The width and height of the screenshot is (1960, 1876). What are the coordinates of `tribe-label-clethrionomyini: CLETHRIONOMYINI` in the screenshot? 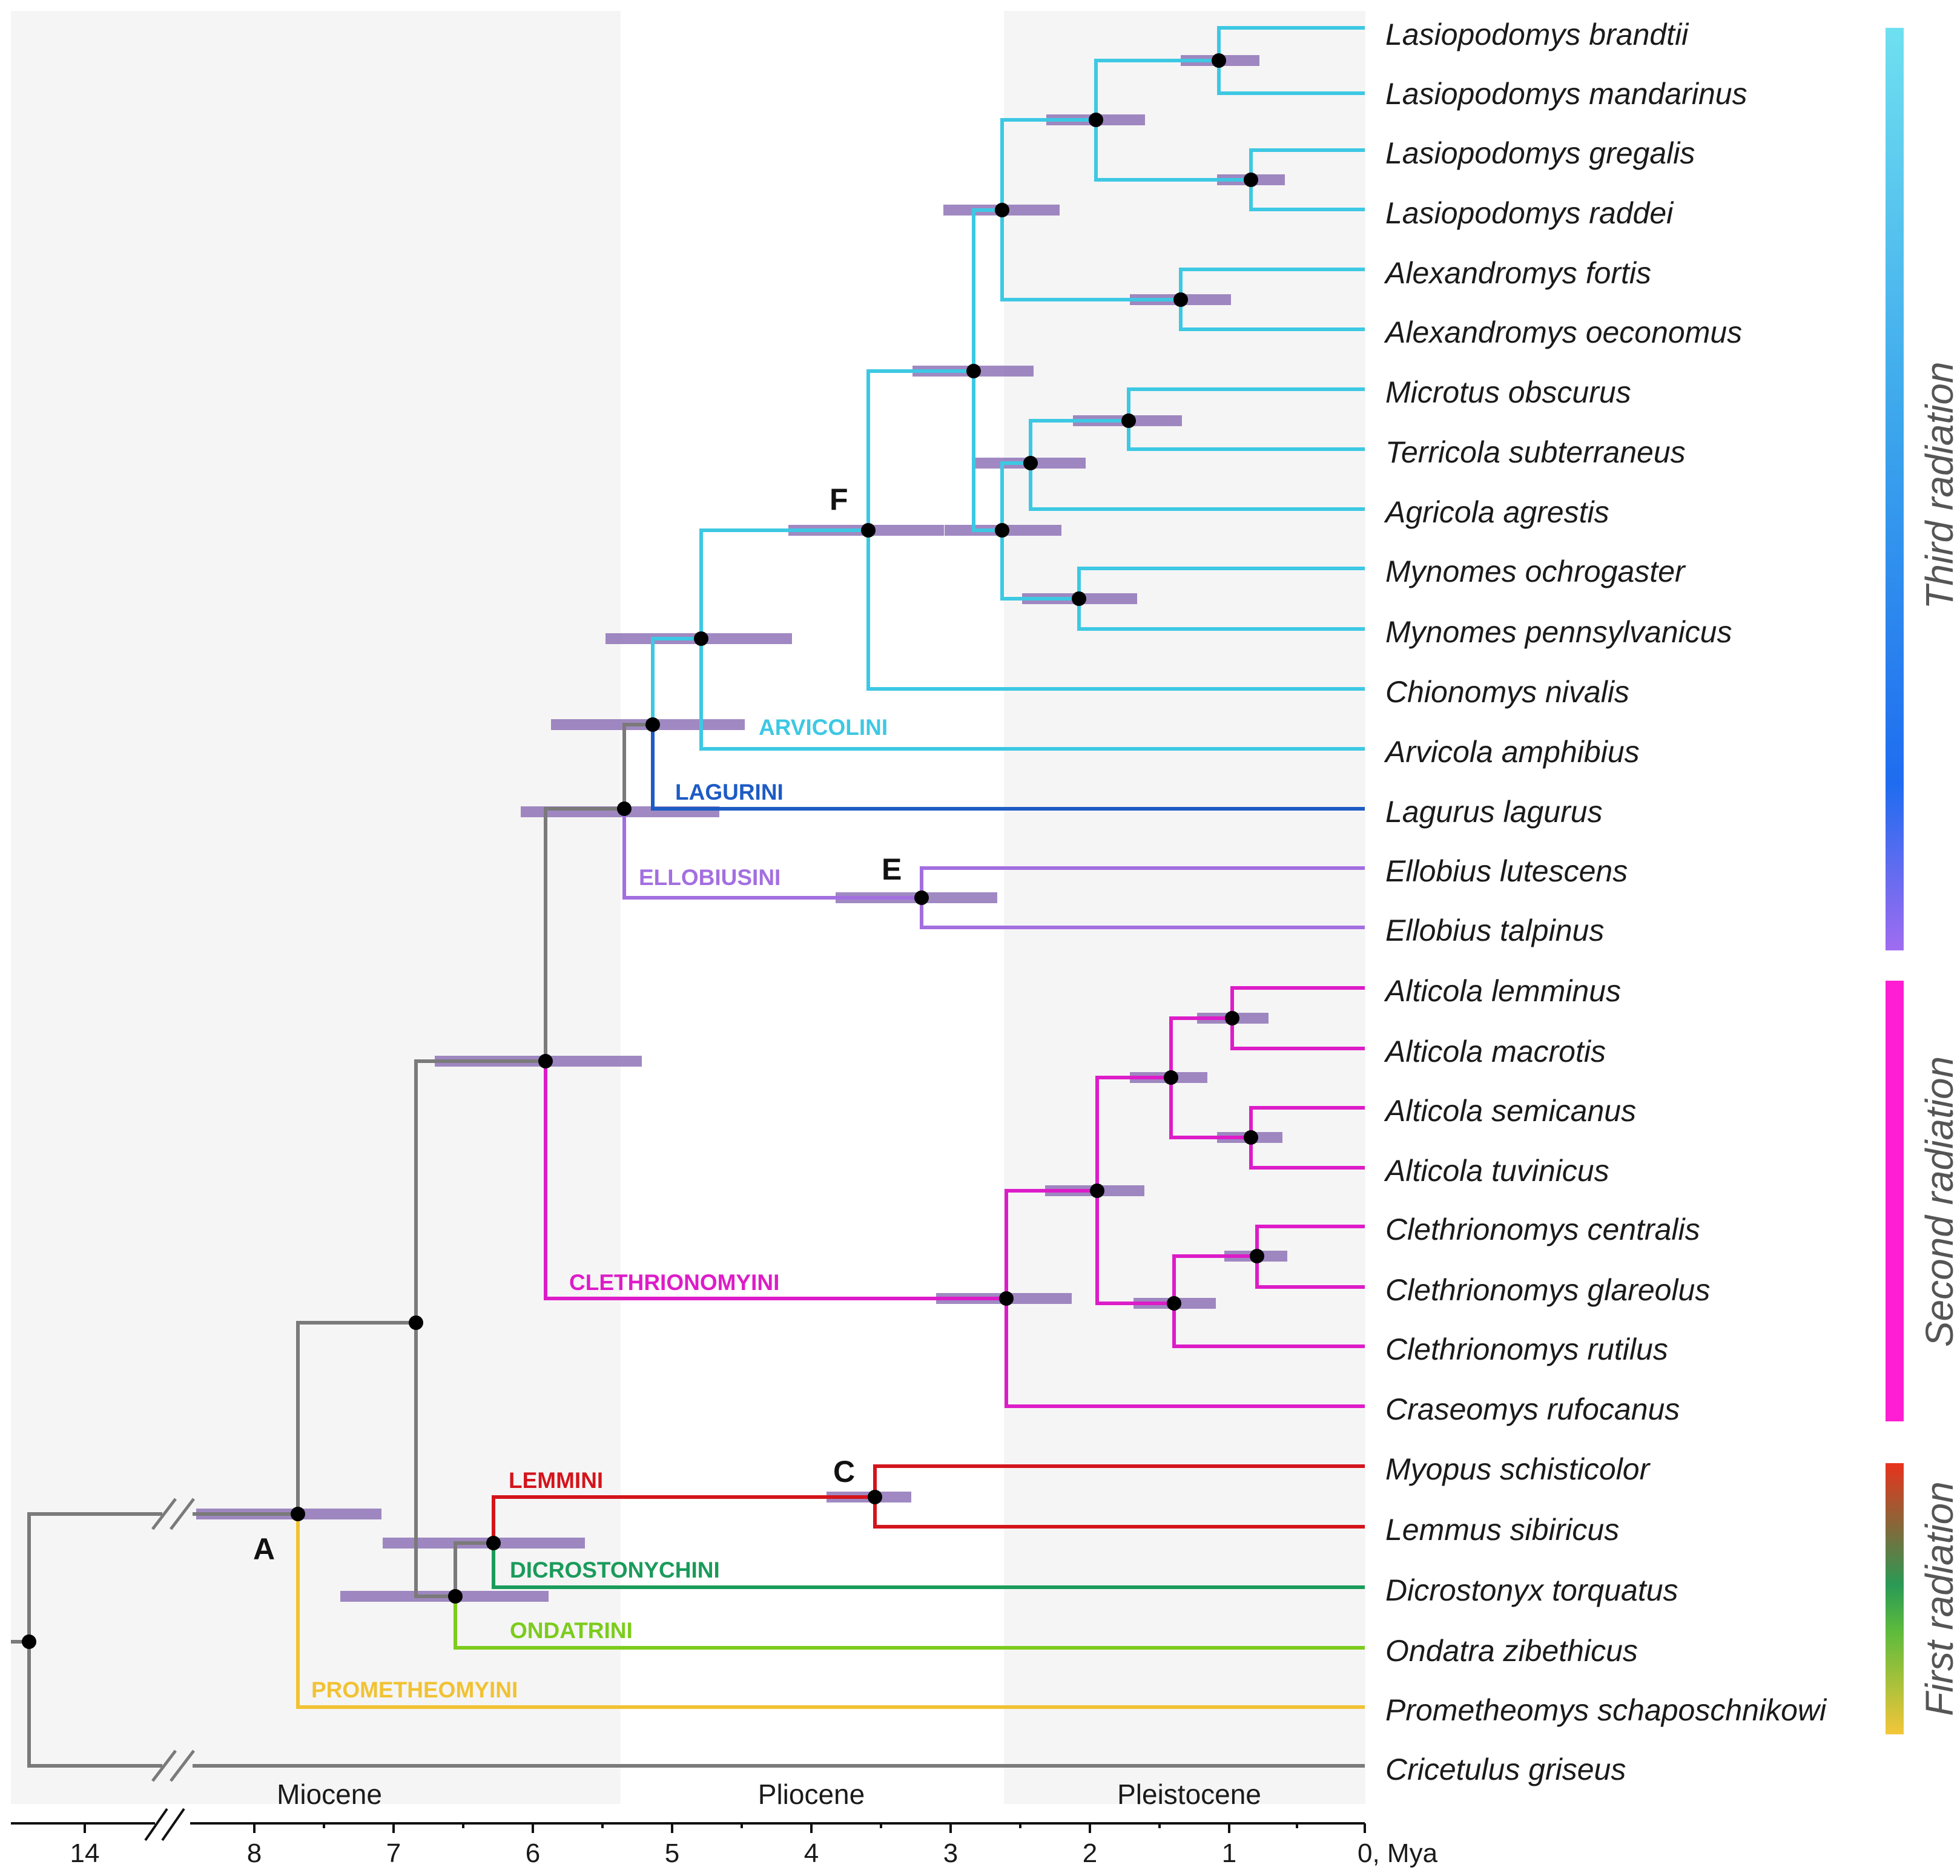 It's located at (674, 1282).